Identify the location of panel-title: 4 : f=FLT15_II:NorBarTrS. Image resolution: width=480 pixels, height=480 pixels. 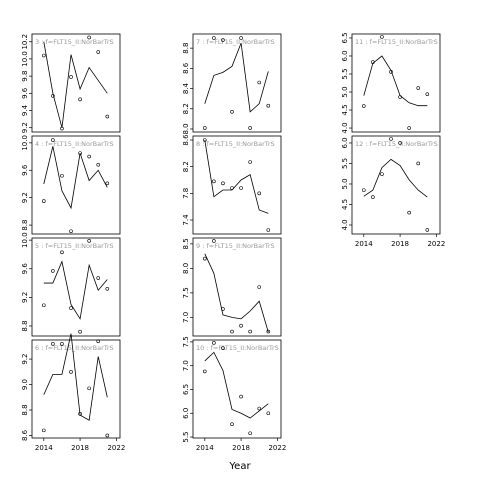
(74, 144).